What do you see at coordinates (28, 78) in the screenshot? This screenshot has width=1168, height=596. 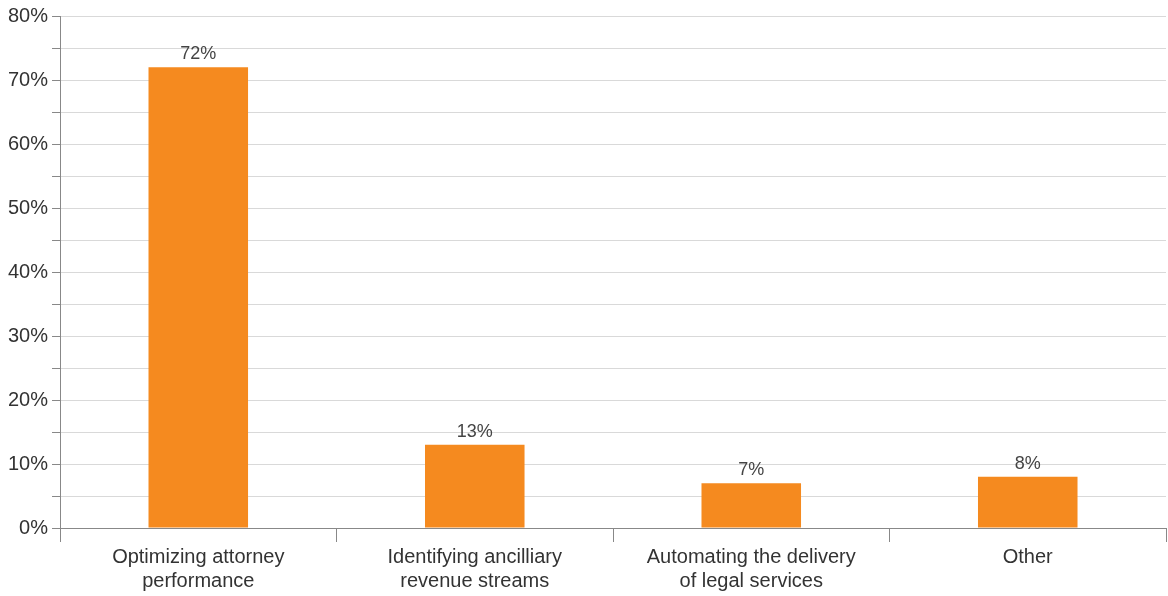 I see `y-tick-label: 70%` at bounding box center [28, 78].